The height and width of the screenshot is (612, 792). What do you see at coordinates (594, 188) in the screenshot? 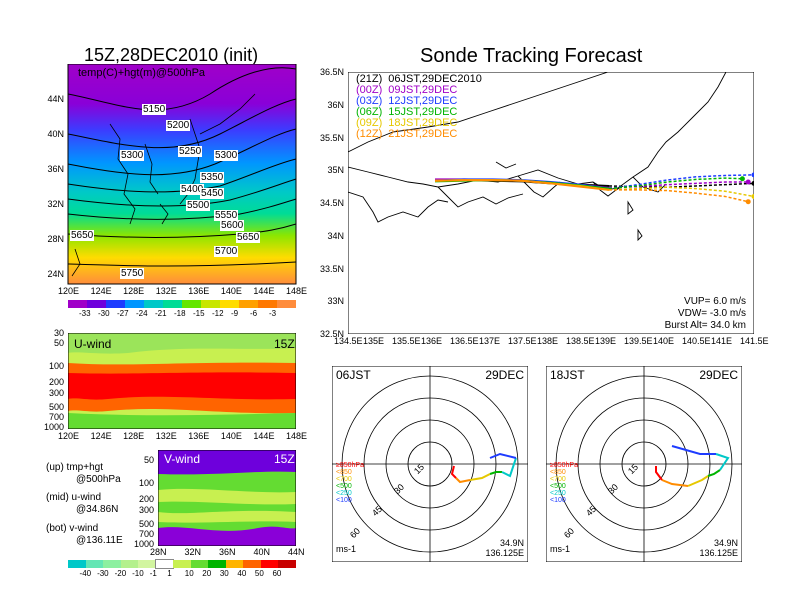
I see `sonde-tracks` at bounding box center [594, 188].